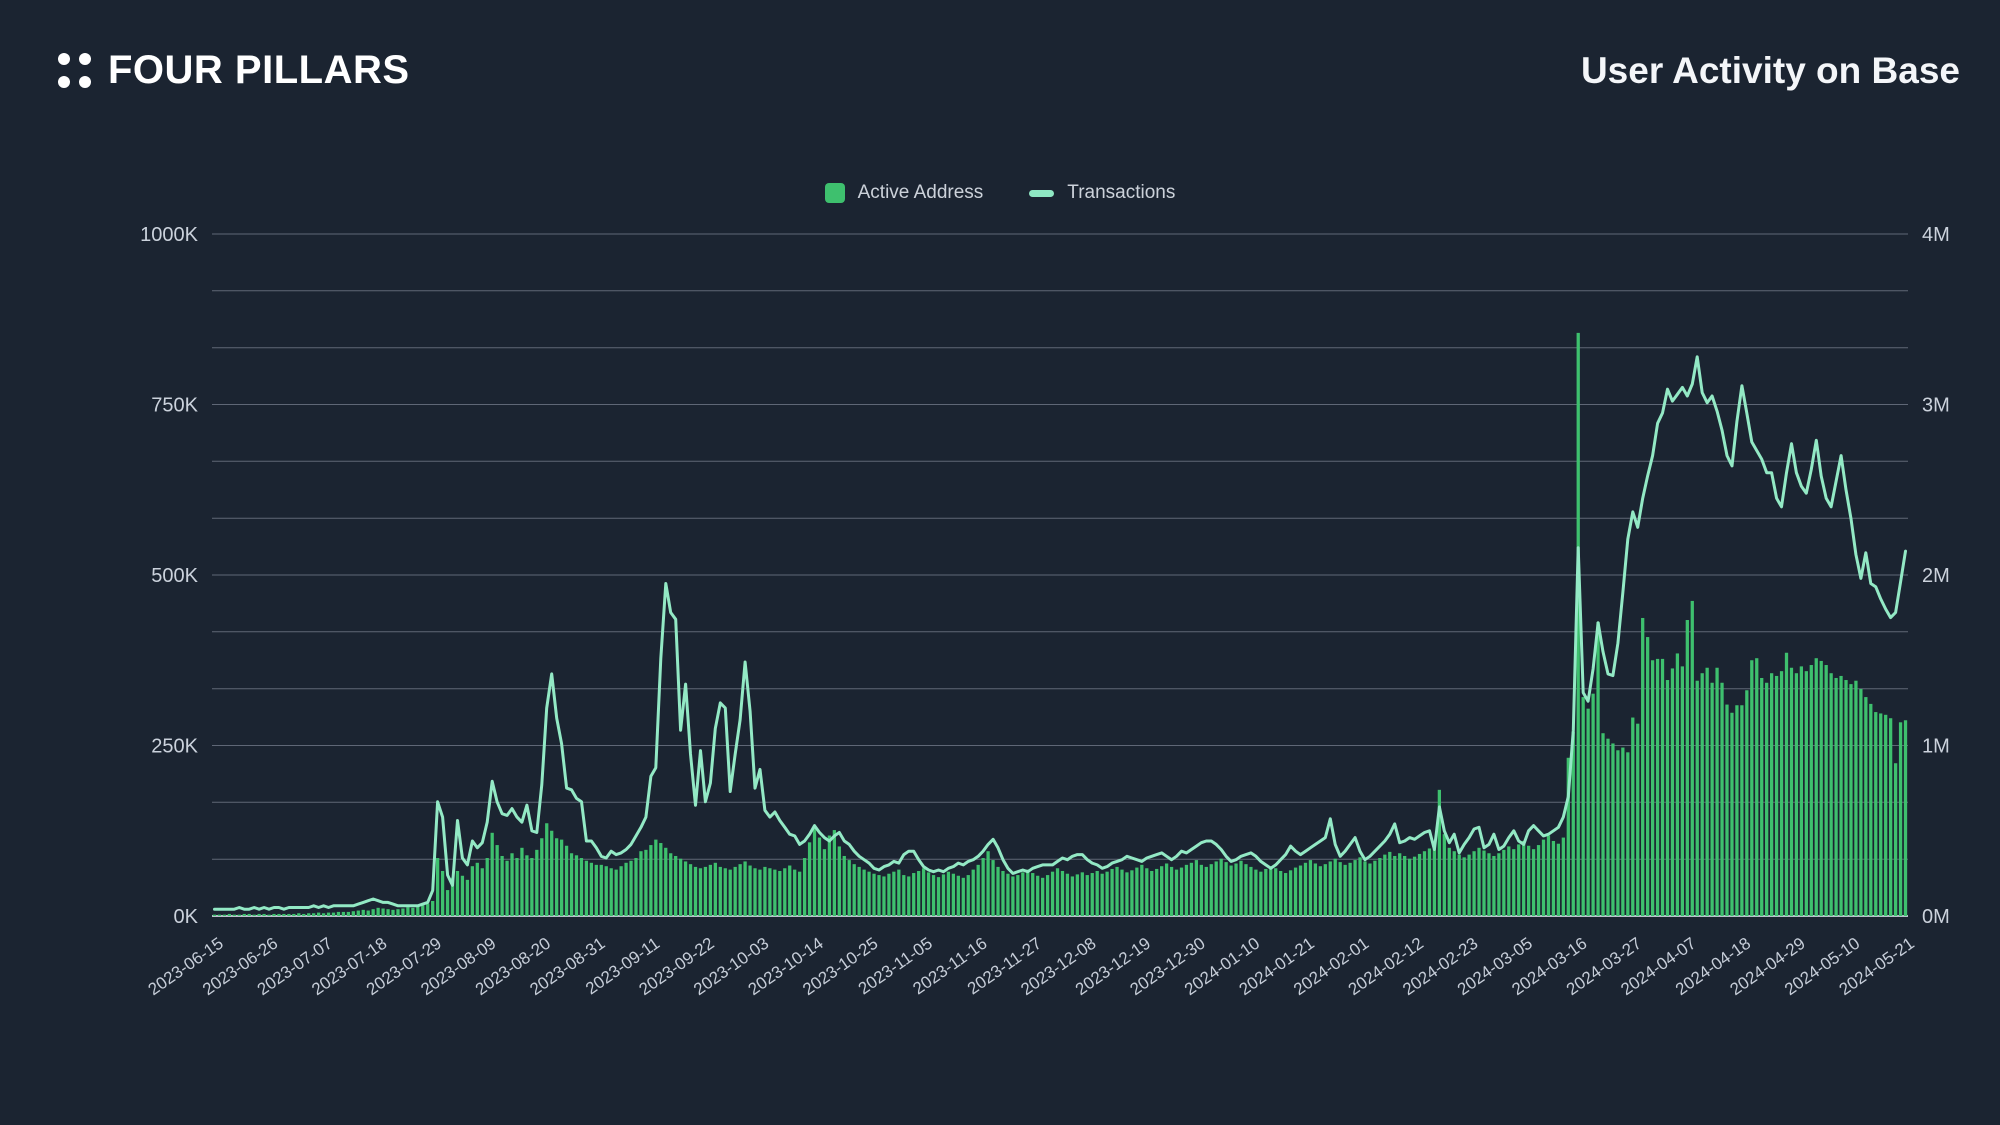 The height and width of the screenshot is (1125, 2000). Describe the element at coordinates (1936, 576) in the screenshot. I see `y-axis-label-right: 2M` at that location.